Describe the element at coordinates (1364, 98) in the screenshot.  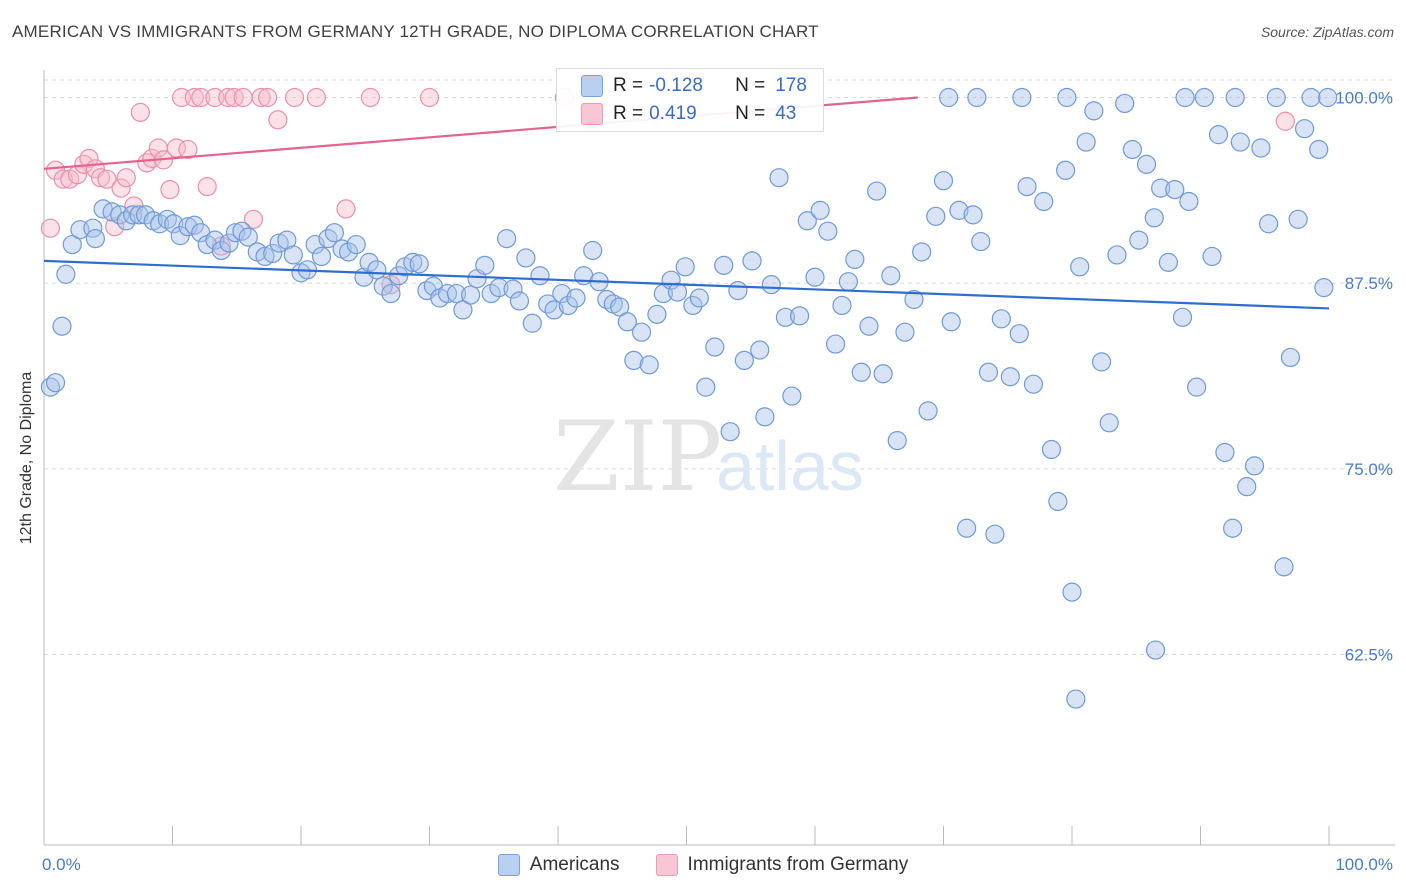
I see `y-tick-label: 100.0%` at that location.